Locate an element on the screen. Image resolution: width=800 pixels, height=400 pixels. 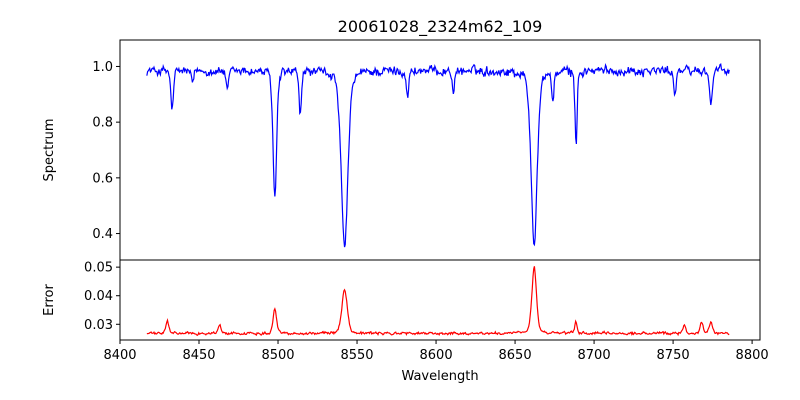
spectrum-y-tick-label: 0.8 is located at coordinates (102, 123).